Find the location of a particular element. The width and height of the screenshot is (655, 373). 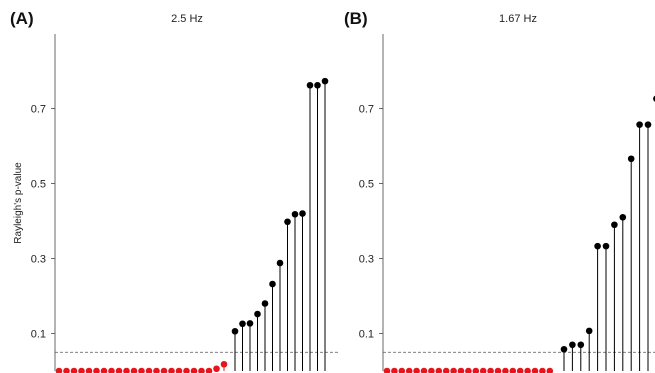

panel-a-y-ticks: 0.1 0.3 0.5 0.7 is located at coordinates (43, 222).